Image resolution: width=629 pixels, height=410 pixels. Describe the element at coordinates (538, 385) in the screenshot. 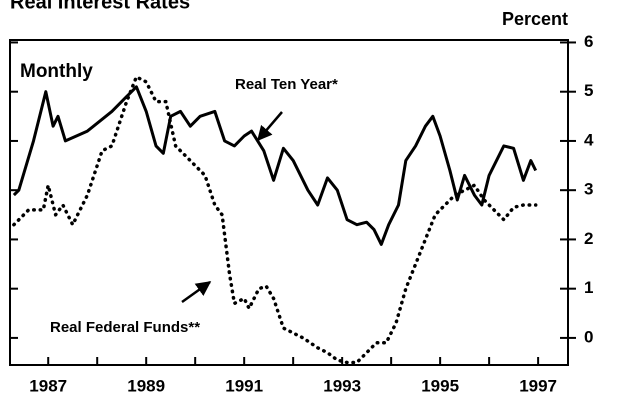

I see `x-tick-label: 1997` at that location.